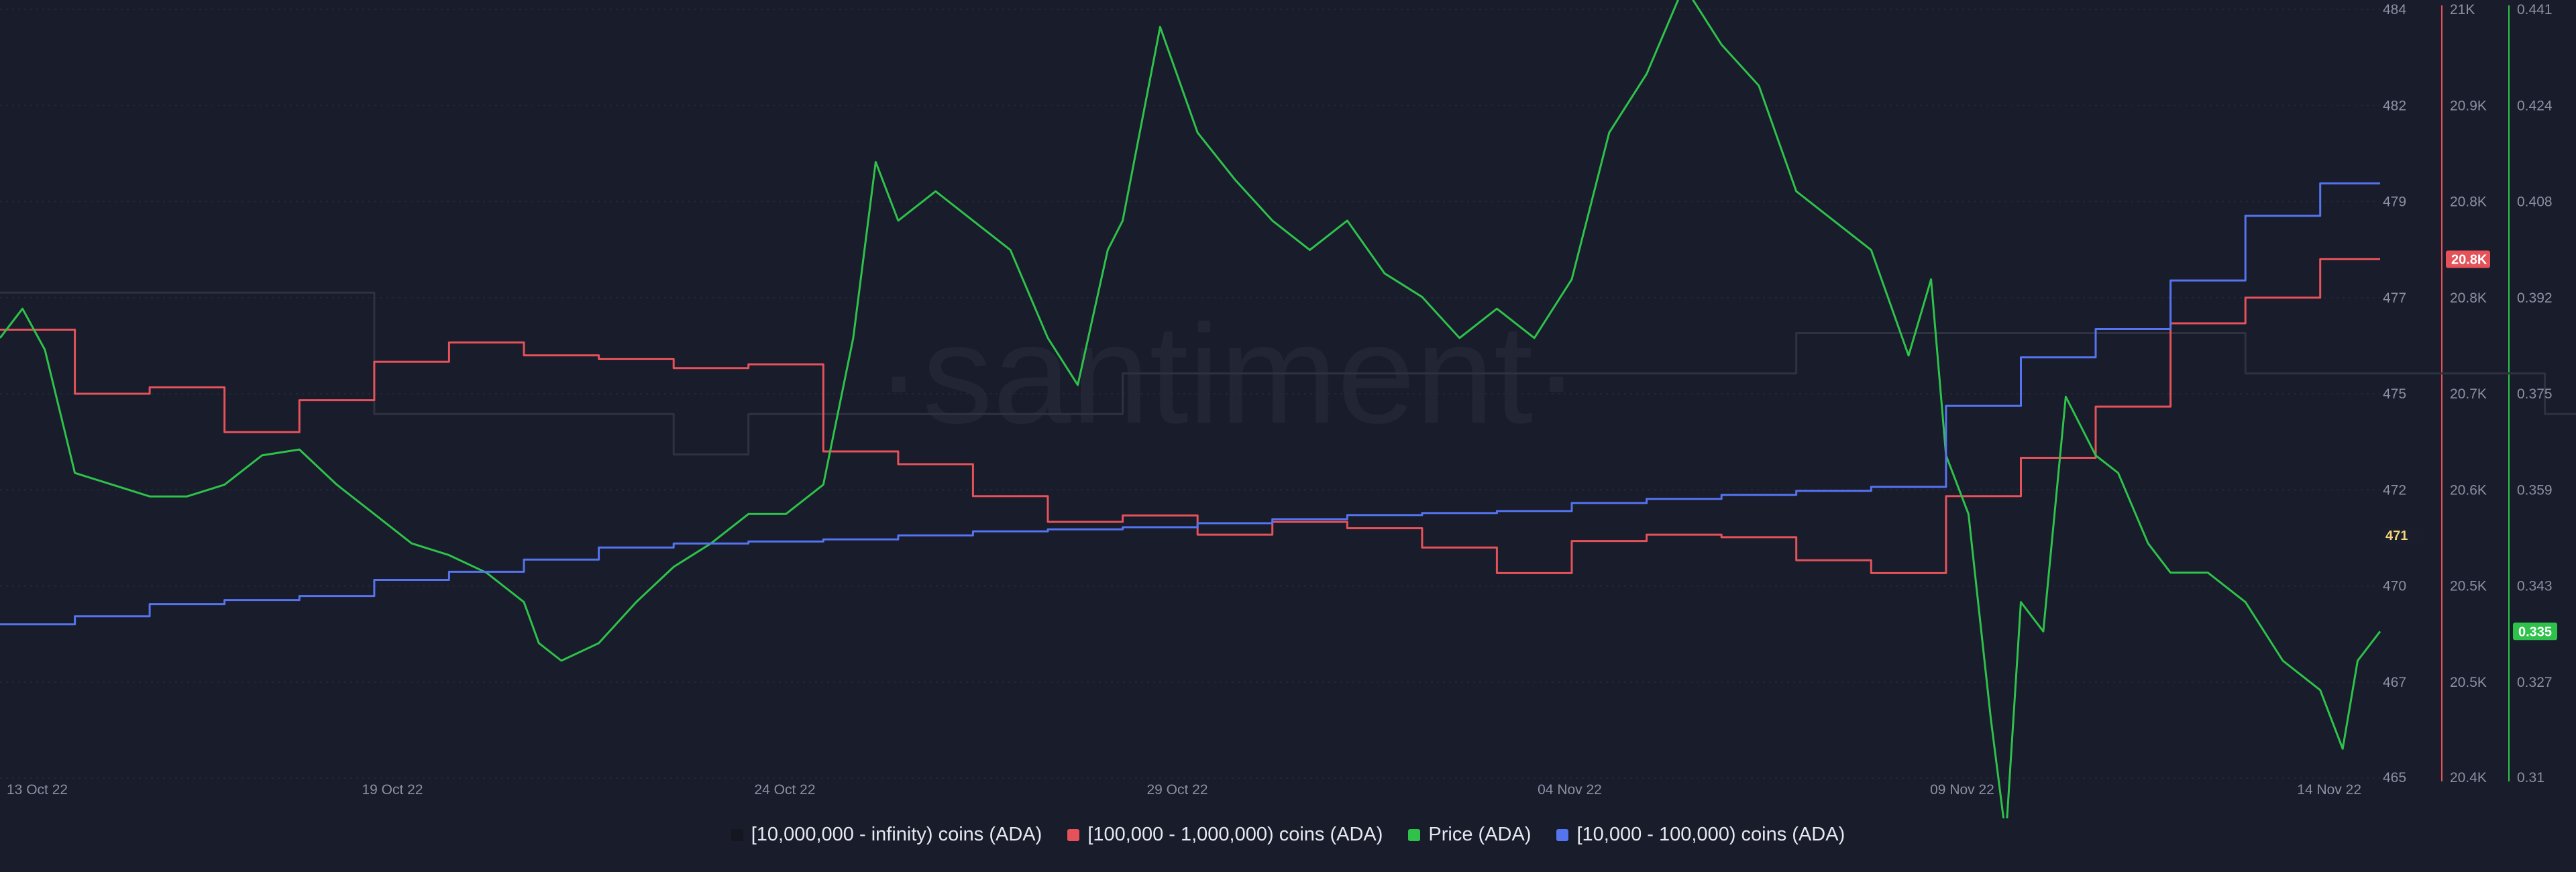  I want to click on x-tick-label: 24 Oct 22, so click(784, 790).